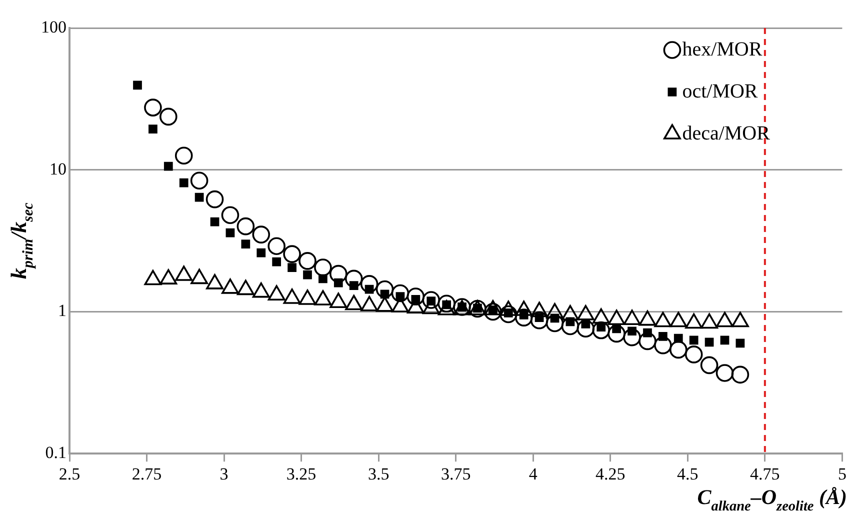  What do you see at coordinates (301, 474) in the screenshot?
I see `x-tick-label: 3.25` at bounding box center [301, 474].